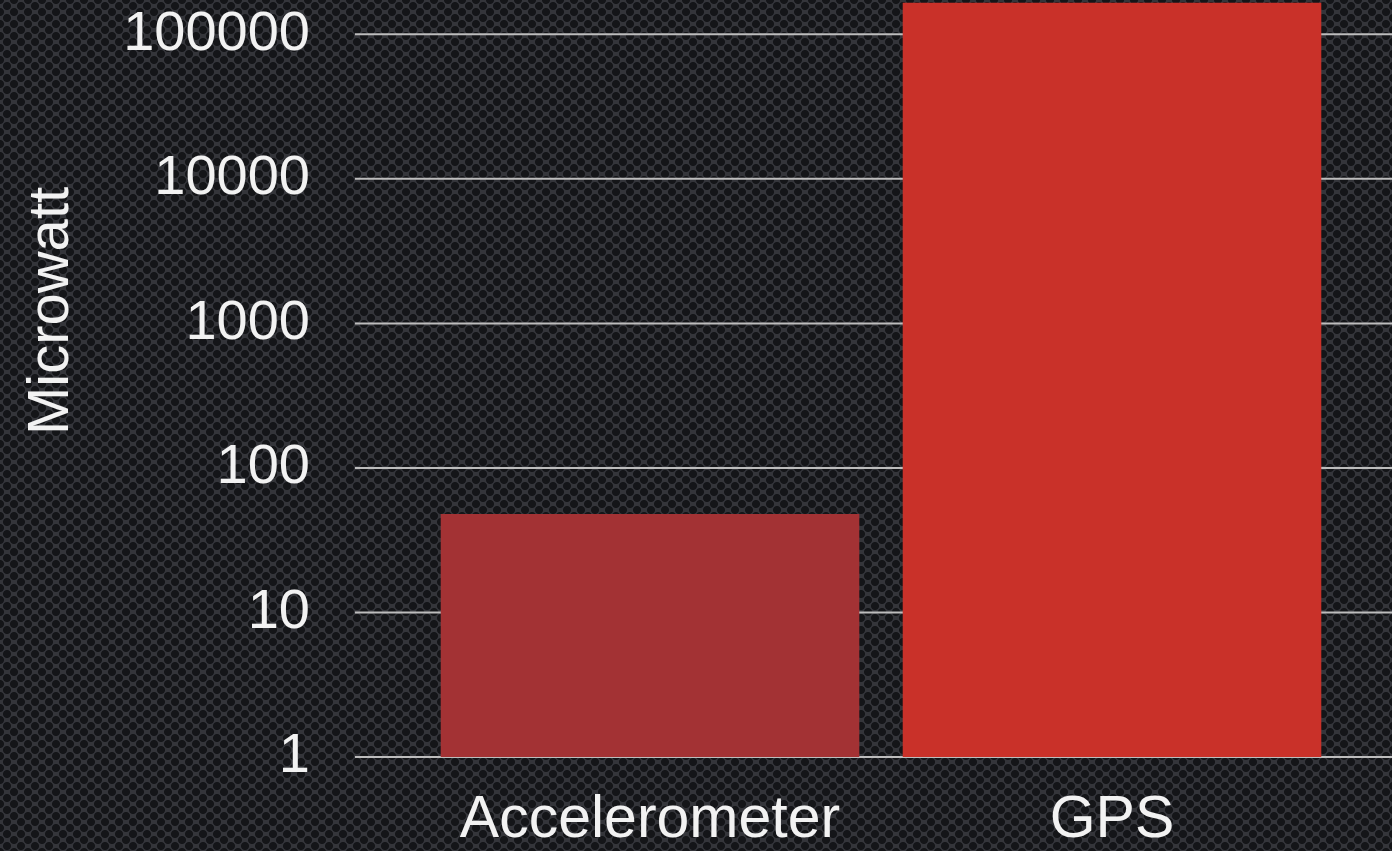  I want to click on y-tick-label: 100000, so click(216, 31).